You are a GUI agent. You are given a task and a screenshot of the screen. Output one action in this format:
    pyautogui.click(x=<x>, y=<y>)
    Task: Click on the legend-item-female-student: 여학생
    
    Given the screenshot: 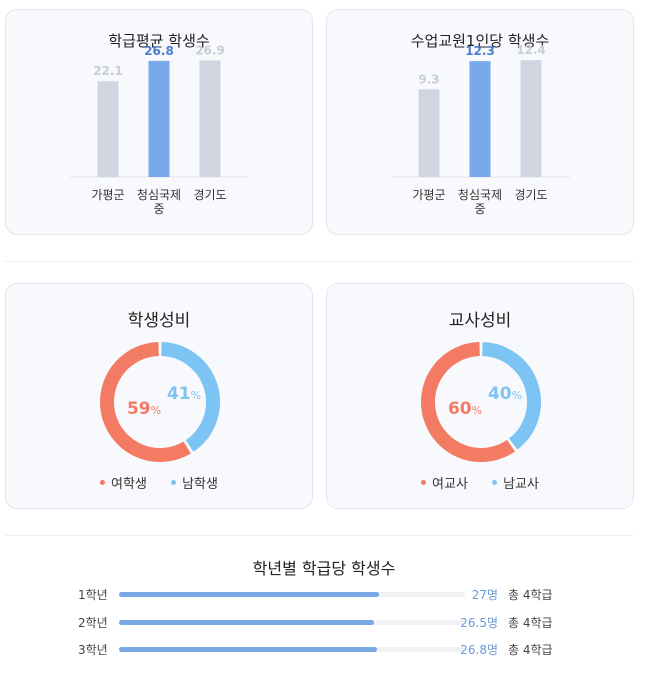 What is the action you would take?
    pyautogui.click(x=123, y=482)
    